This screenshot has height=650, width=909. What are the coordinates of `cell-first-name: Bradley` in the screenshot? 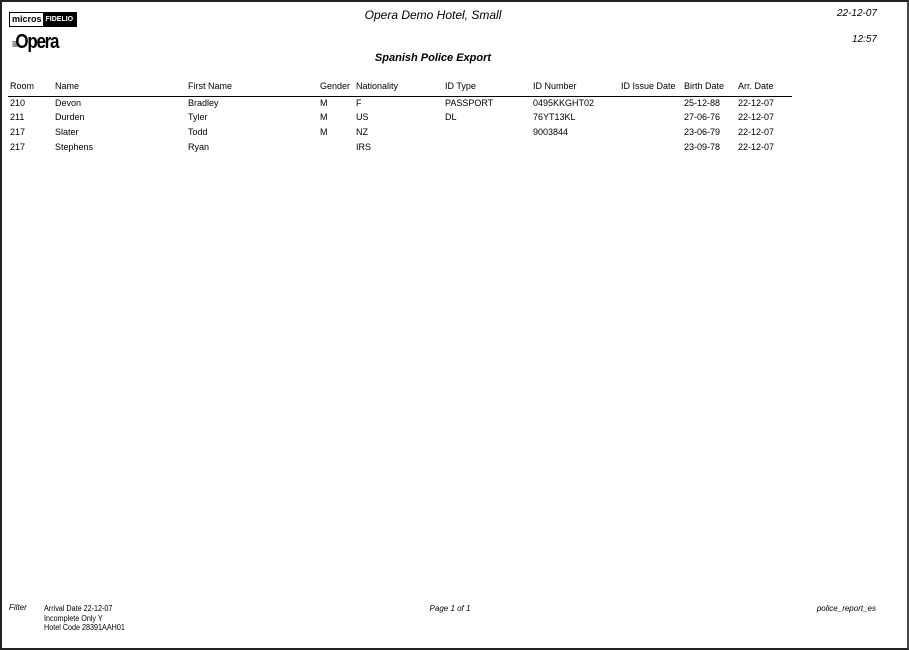 It's located at (203, 103).